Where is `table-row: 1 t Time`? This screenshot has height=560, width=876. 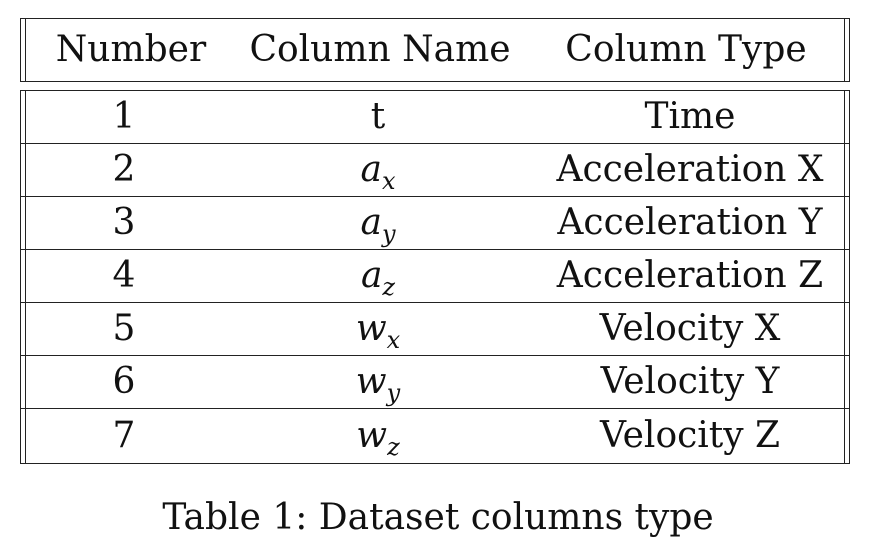
table-row: 1 t Time is located at coordinates (435, 117).